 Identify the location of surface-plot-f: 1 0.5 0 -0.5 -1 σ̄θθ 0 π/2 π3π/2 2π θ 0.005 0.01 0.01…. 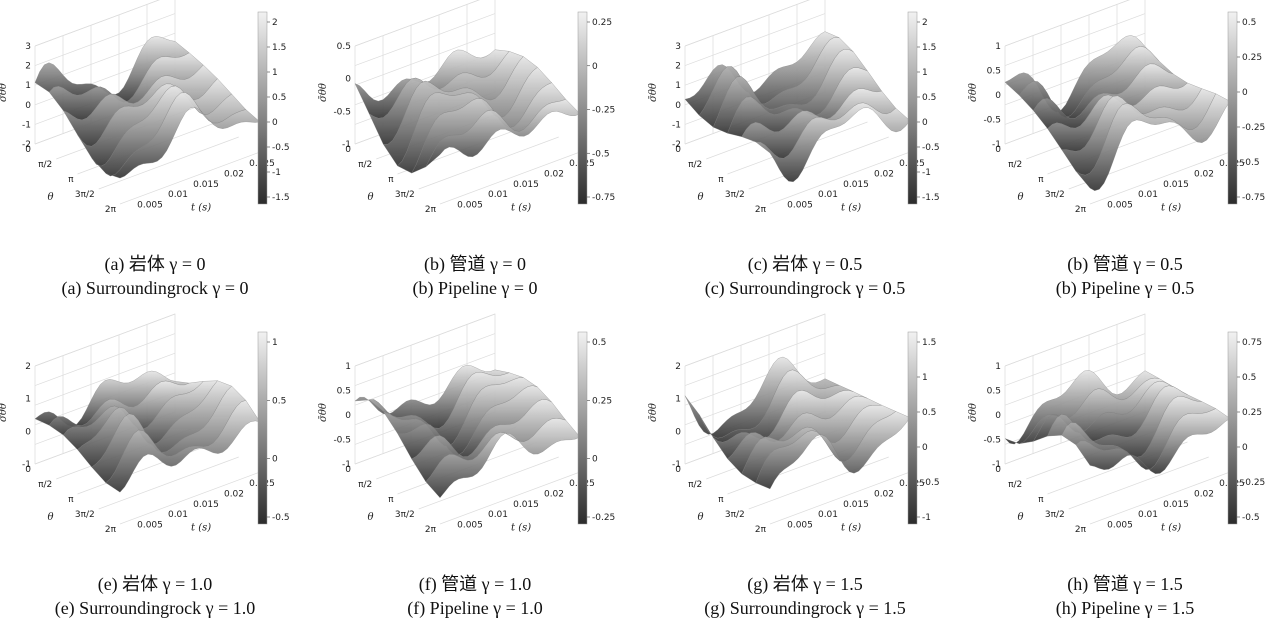
(466, 424).